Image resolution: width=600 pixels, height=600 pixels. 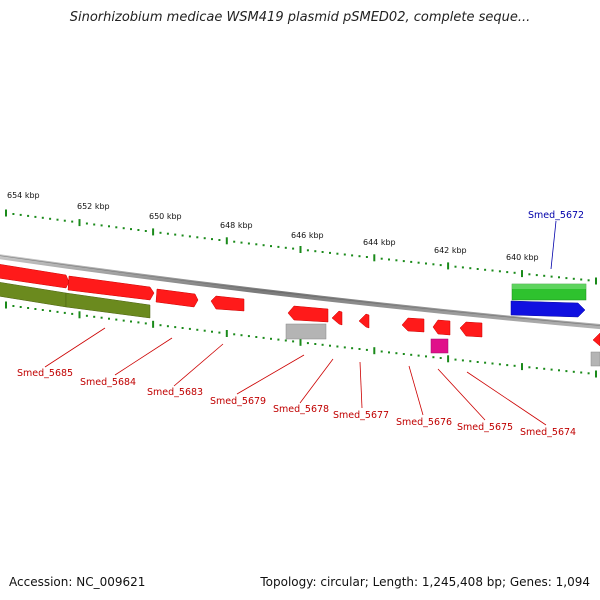 What do you see at coordinates (424, 422) in the screenshot?
I see `gene-label-smed-5676: Smed_5676` at bounding box center [424, 422].